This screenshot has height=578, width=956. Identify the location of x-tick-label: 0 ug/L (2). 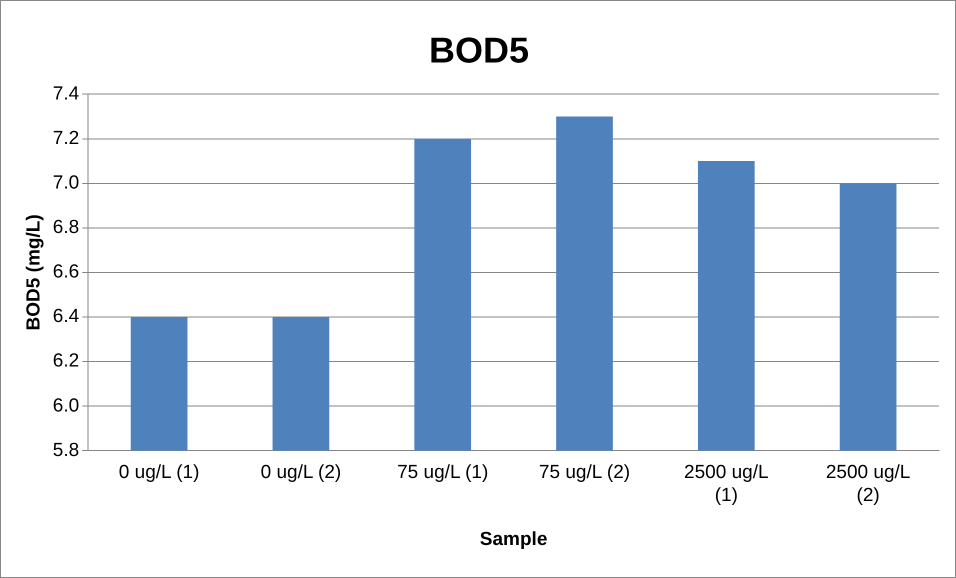
(301, 473).